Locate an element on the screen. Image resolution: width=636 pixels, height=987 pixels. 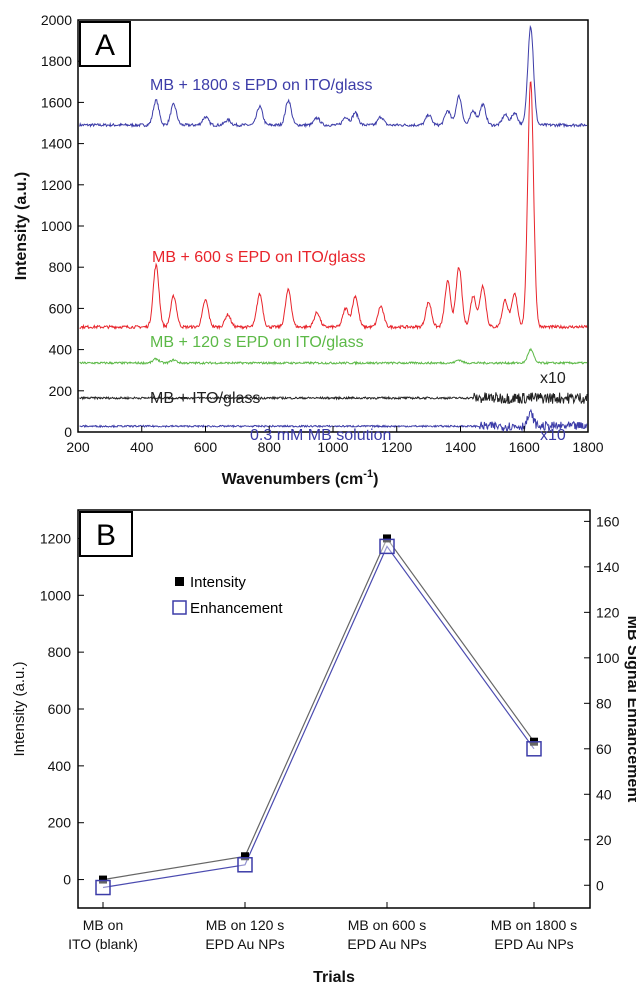
chart-b-y-axis-label: Intensity (a.u.) is located at coordinates (19, 708).